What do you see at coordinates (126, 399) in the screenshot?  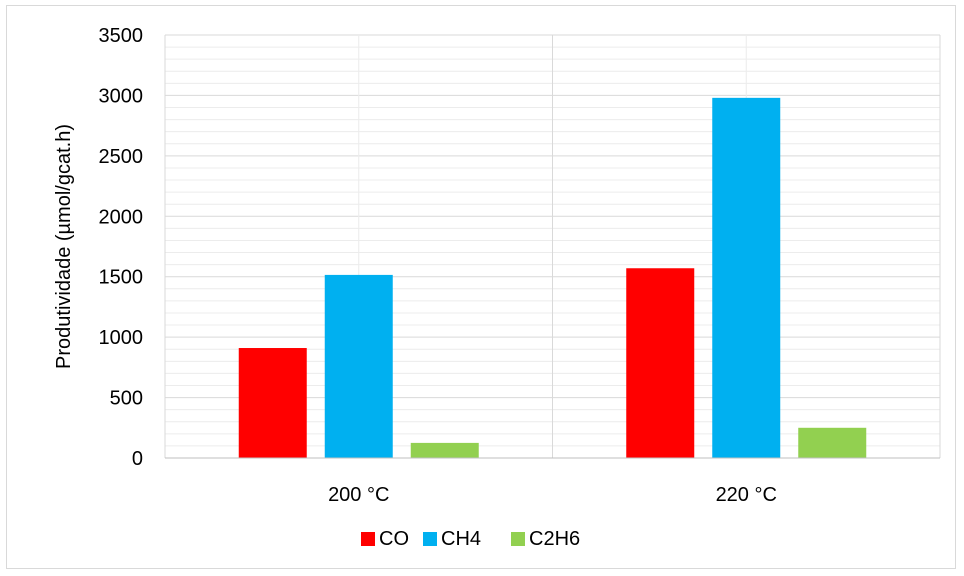 I see `y-tick-label: 500` at bounding box center [126, 399].